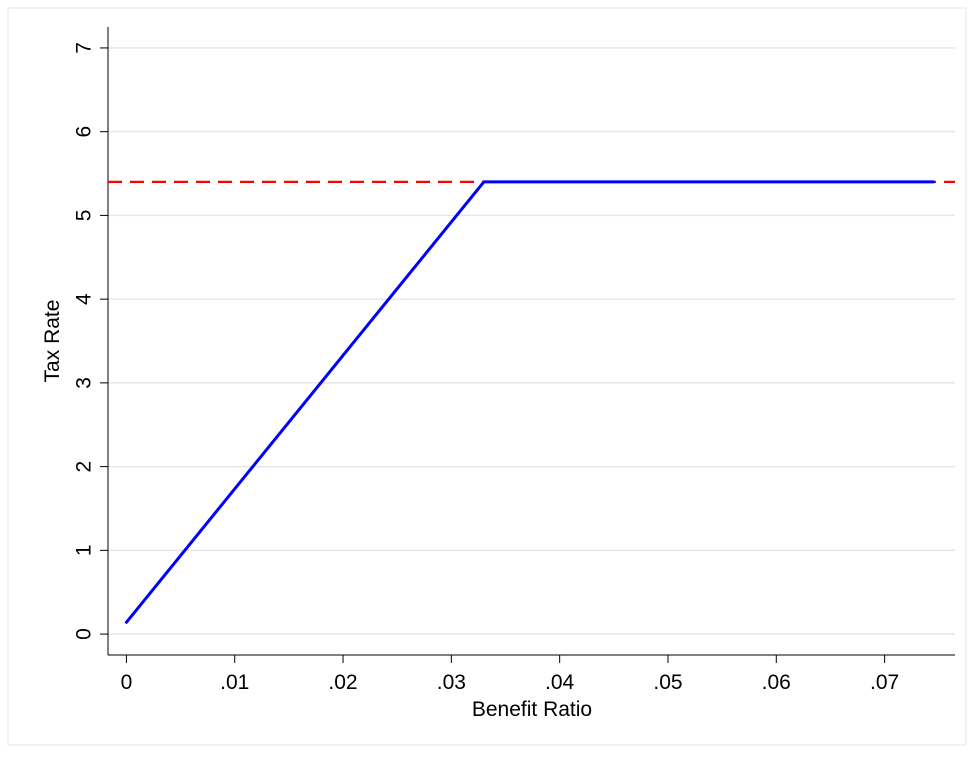 This screenshot has height=758, width=974. I want to click on y-tick-label: 1, so click(84, 550).